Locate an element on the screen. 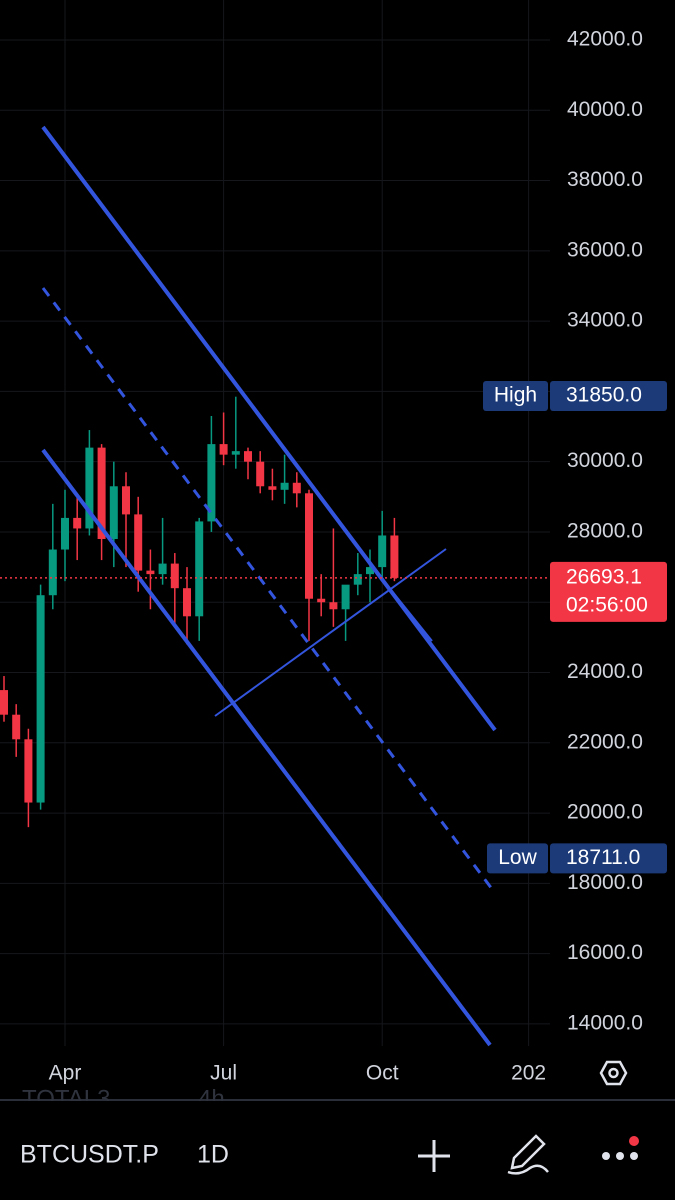 The image size is (675, 1200). x-tick-label: Jul is located at coordinates (223, 1073).